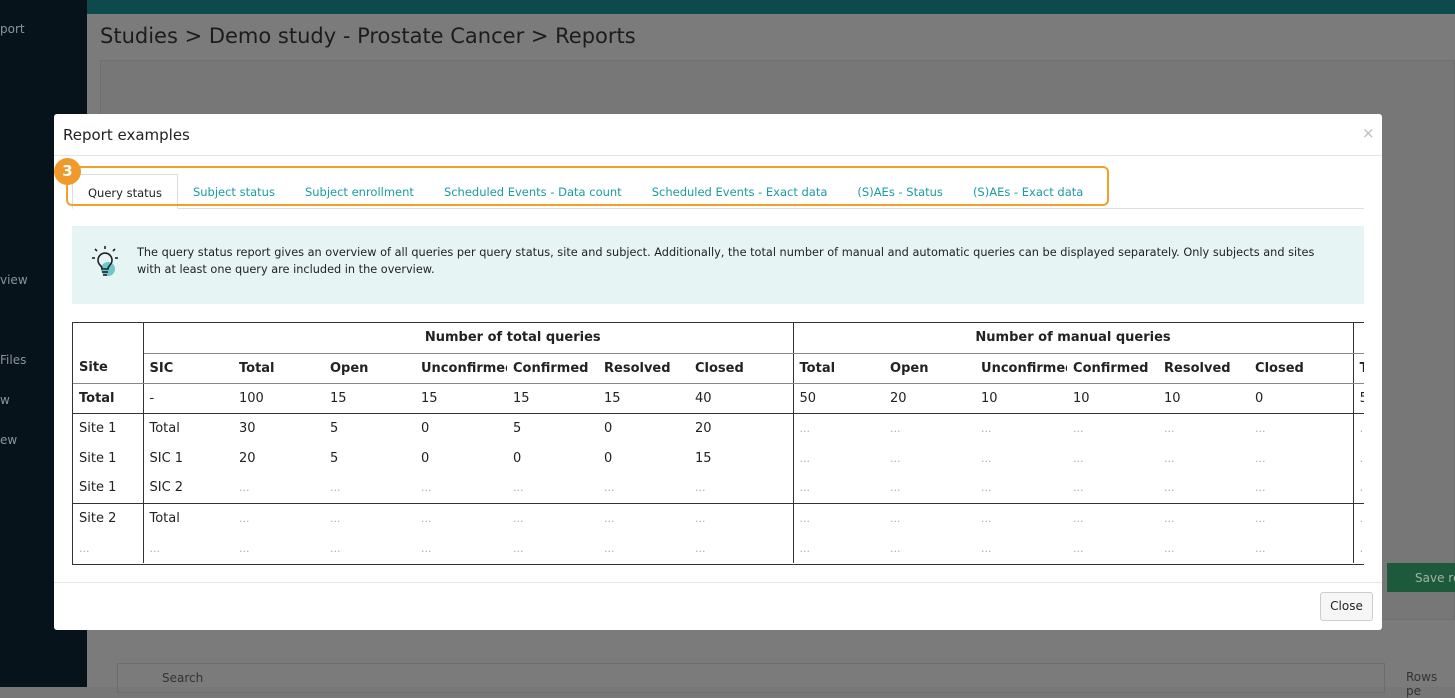 This screenshot has width=1455, height=698. What do you see at coordinates (1422, 684) in the screenshot?
I see `rows-label: Rows pe` at bounding box center [1422, 684].